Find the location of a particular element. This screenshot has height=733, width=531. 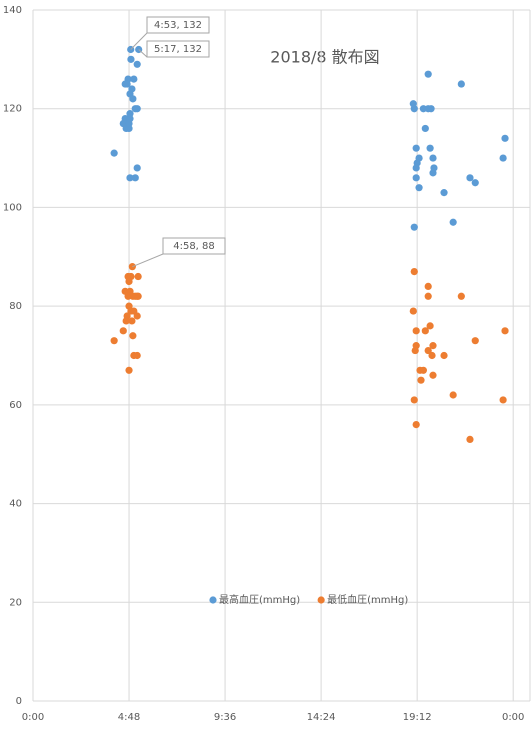

y-tick-label: 100 is located at coordinates (12, 207).